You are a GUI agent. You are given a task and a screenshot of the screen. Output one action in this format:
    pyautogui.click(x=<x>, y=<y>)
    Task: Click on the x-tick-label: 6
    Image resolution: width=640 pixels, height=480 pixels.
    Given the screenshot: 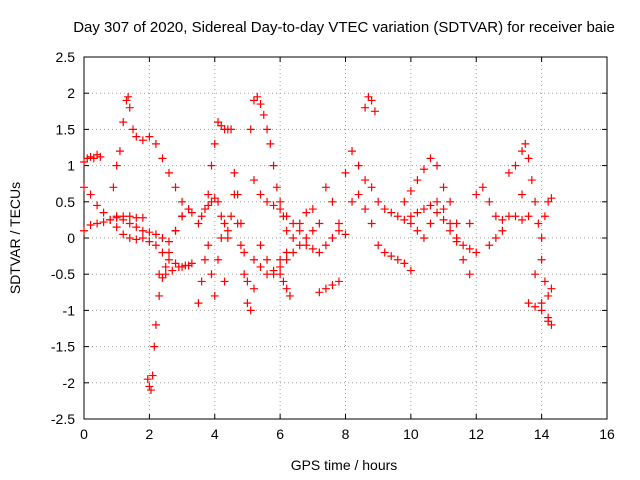 What is the action you would take?
    pyautogui.click(x=280, y=434)
    